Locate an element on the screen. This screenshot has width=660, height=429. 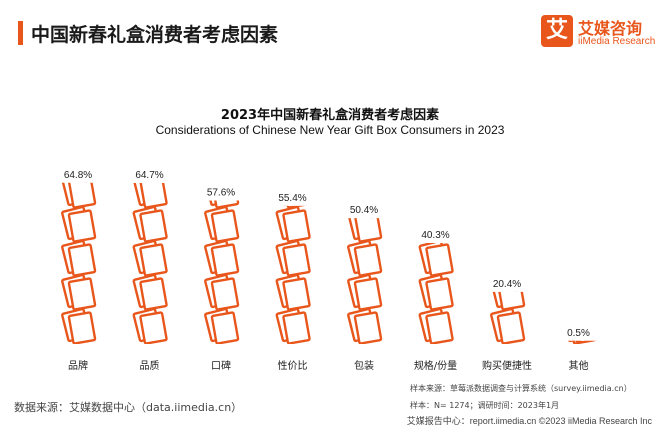
category-label-7: 购买便捷性 is located at coordinates (507, 365).